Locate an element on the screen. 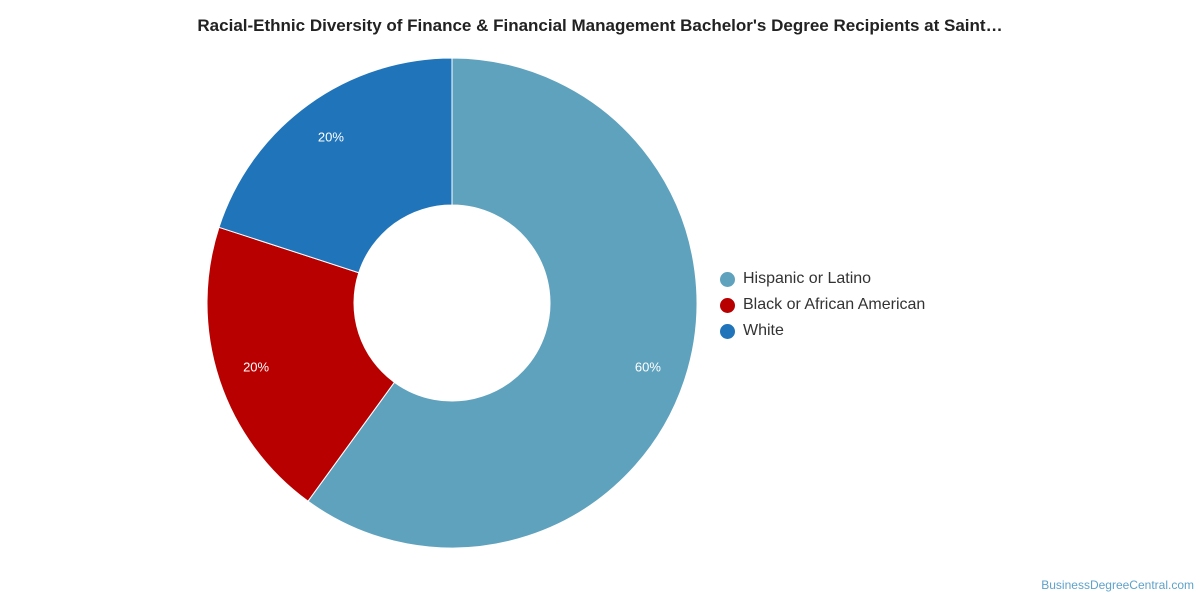 This screenshot has height=600, width=1200. legend-item-black: Black or African American is located at coordinates (822, 305).